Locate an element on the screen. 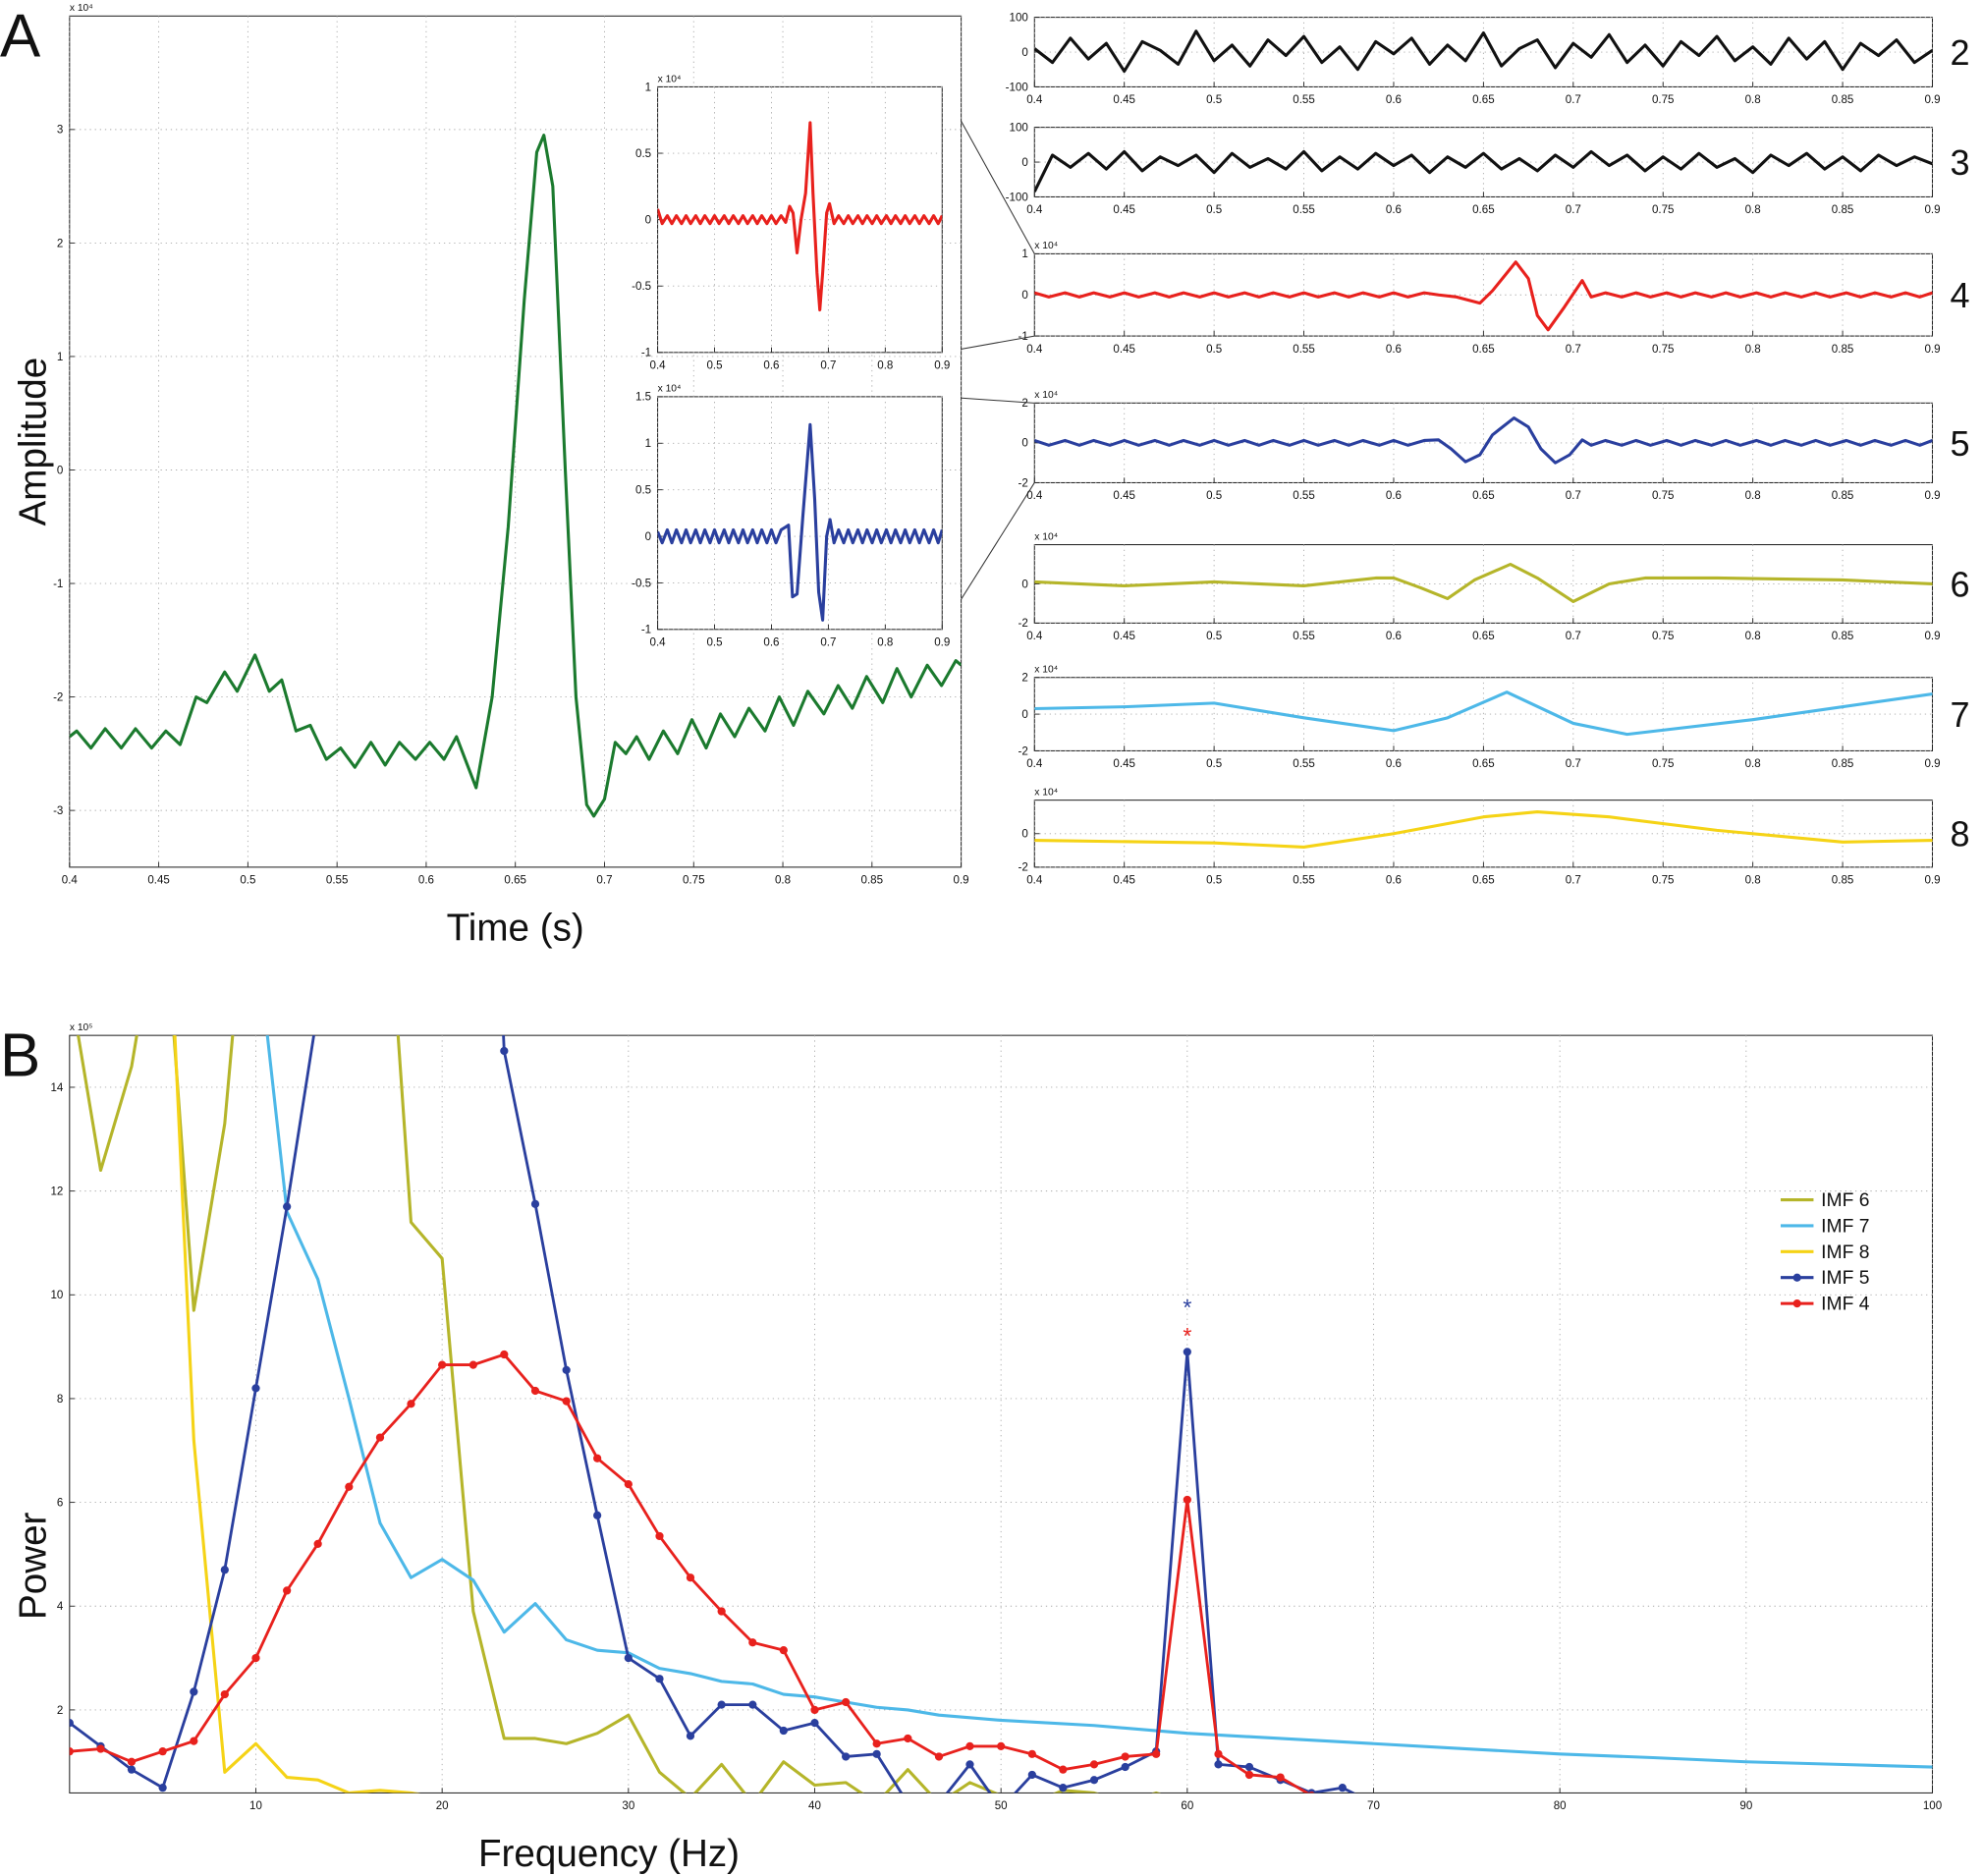 Image resolution: width=1983 pixels, height=1876 pixels. y-tick-label: 10 is located at coordinates (56, 1295).